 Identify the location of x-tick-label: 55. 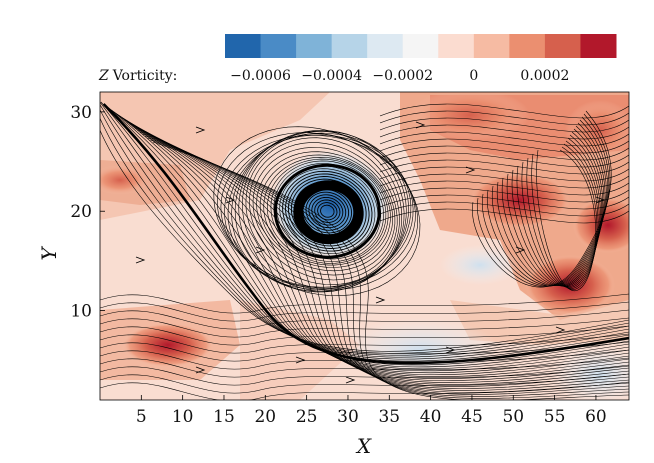
(555, 417).